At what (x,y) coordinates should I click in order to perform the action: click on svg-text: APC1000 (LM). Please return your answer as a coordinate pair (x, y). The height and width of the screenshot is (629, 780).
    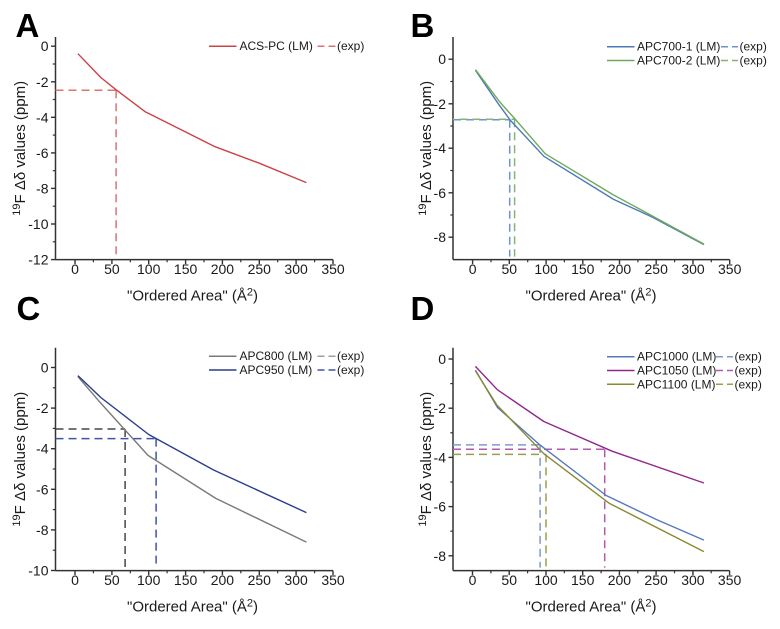
    Looking at the image, I should click on (676, 357).